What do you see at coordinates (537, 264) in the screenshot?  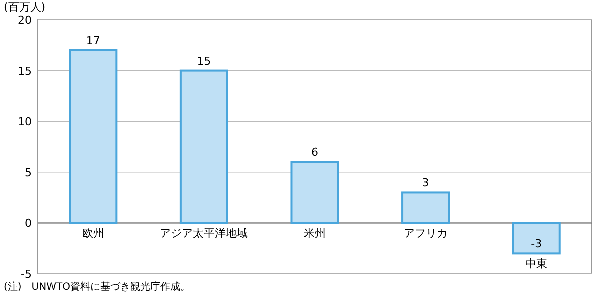 I see `x-tick-label: 中東` at bounding box center [537, 264].